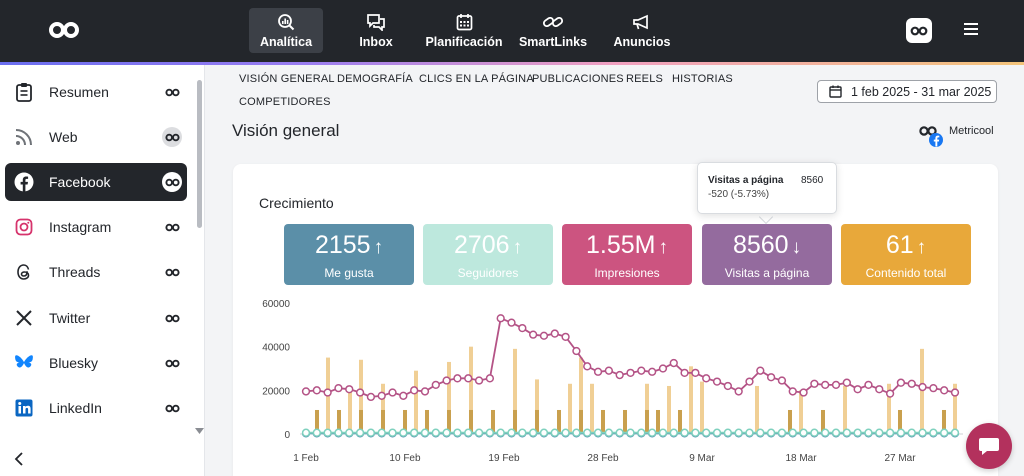 Image resolution: width=1024 pixels, height=476 pixels. What do you see at coordinates (286, 30) in the screenshot?
I see `nav-analytics: Analítica` at bounding box center [286, 30].